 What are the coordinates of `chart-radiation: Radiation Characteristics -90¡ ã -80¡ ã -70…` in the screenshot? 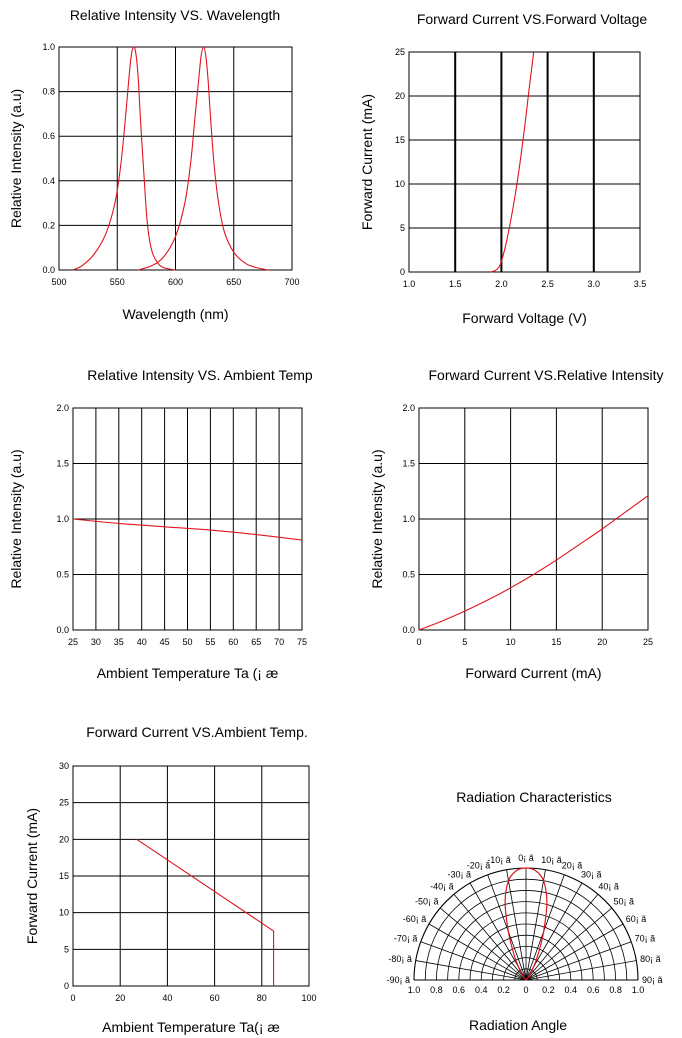 It's located at (524, 911).